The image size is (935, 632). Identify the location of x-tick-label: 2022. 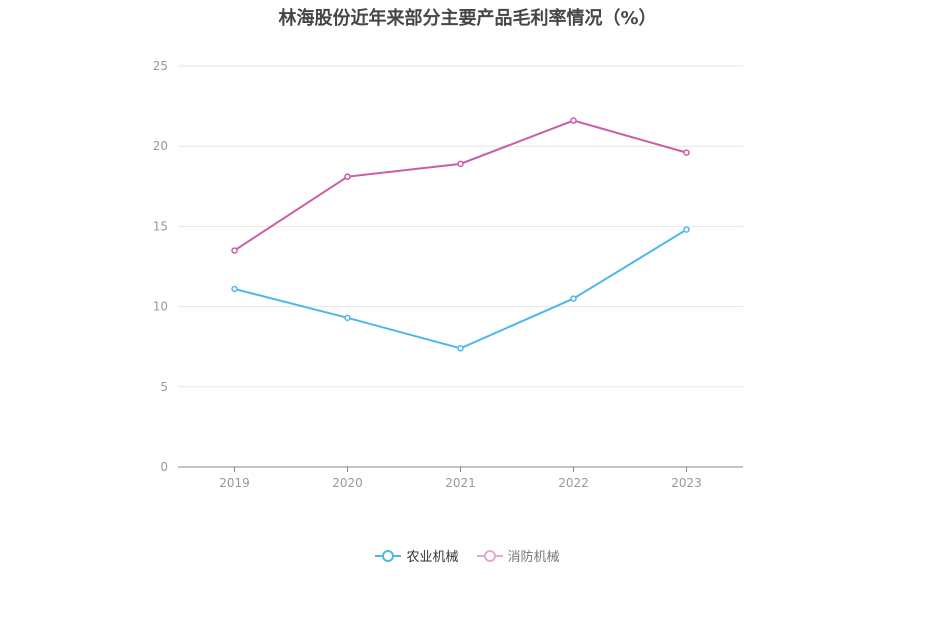
(573, 483).